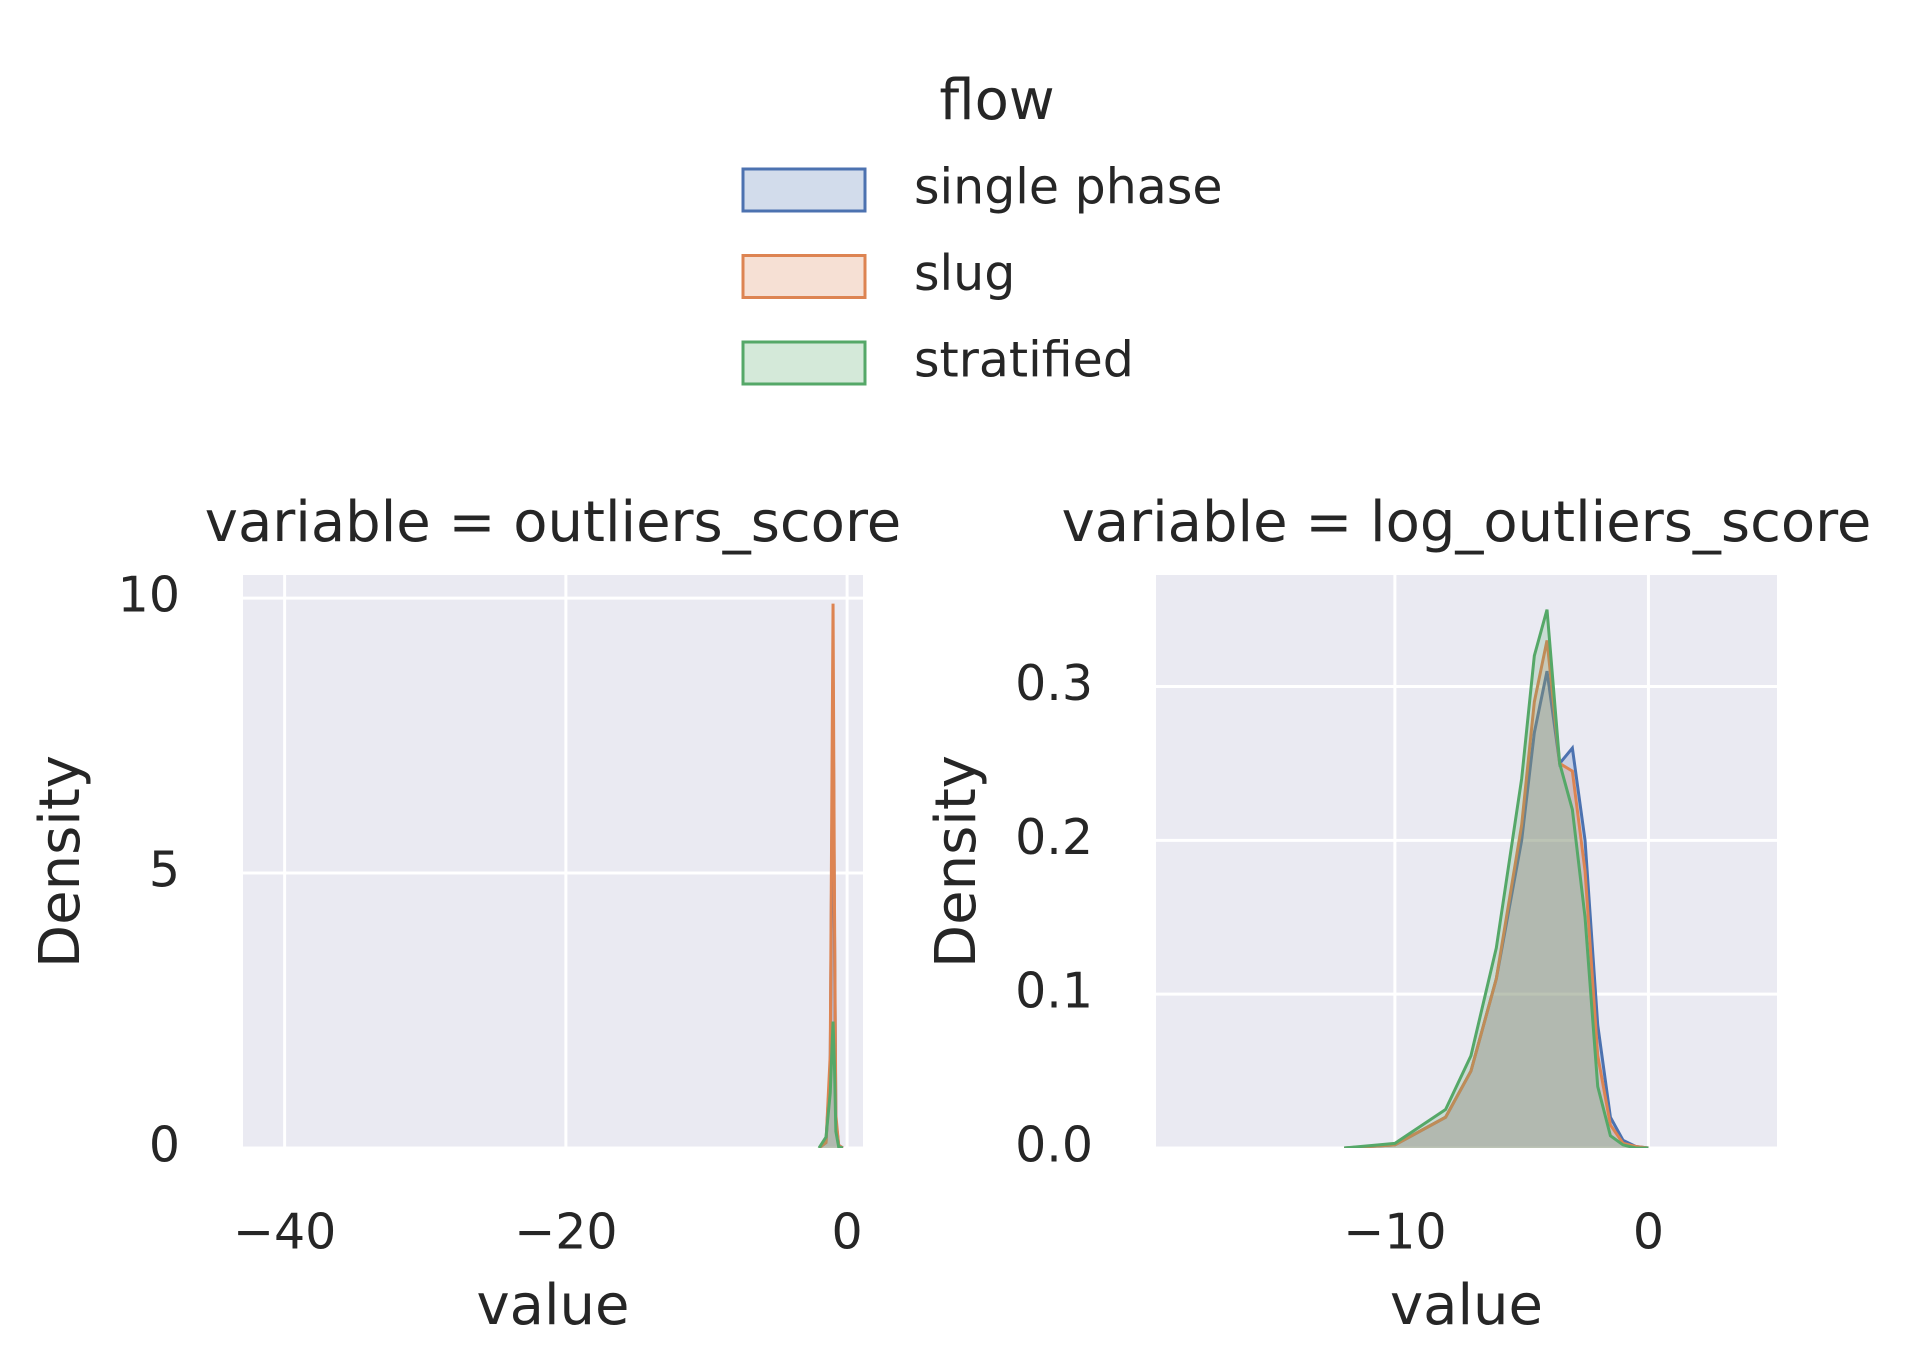  I want to click on y-tick-label: 10, so click(149, 595).